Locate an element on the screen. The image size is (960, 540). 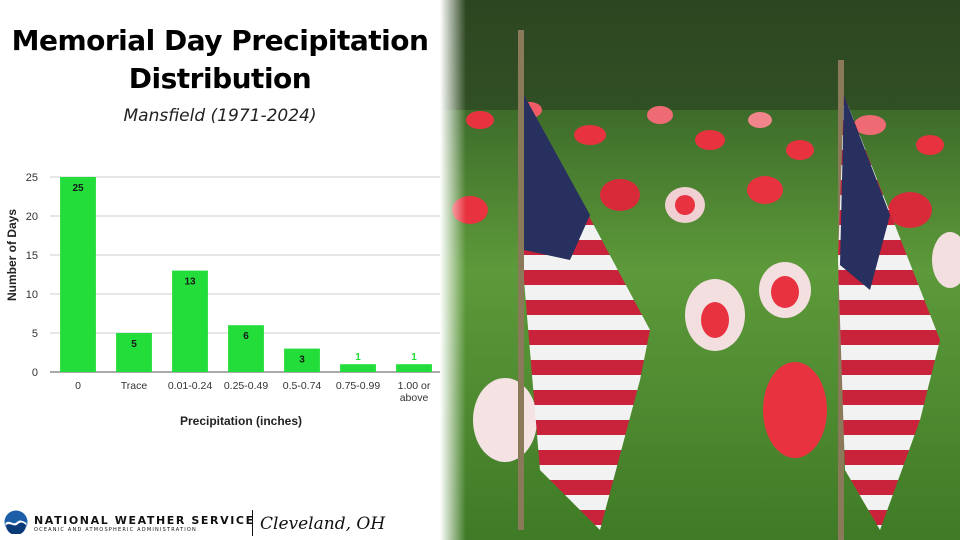
title-line-1: Memorial Day Precipitation is located at coordinates (220, 40).